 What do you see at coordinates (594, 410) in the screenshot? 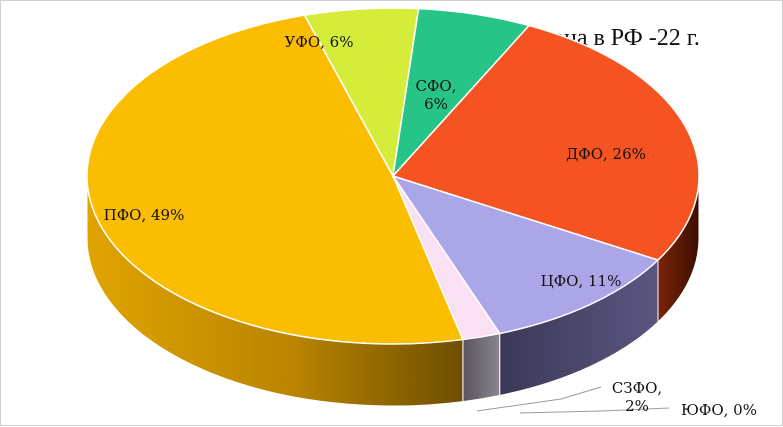
I see `leader-line-ЮФО` at bounding box center [594, 410].